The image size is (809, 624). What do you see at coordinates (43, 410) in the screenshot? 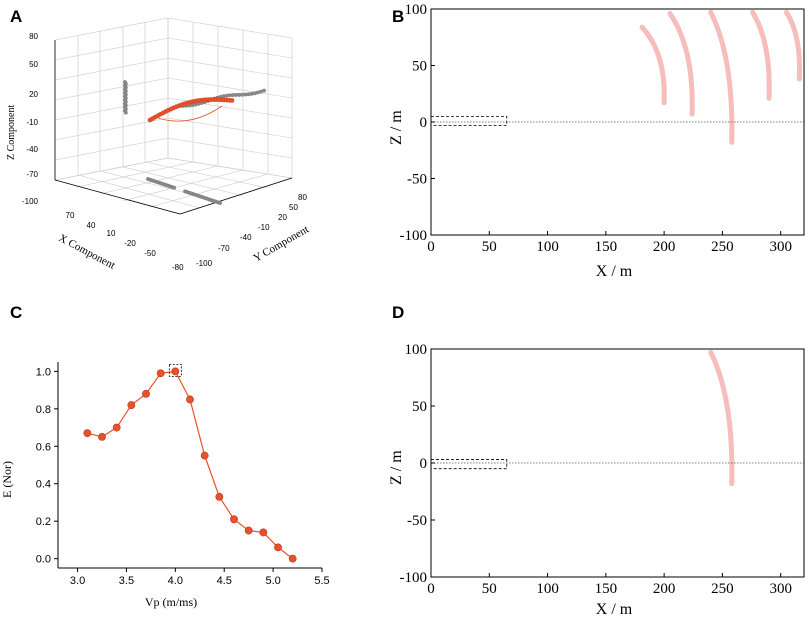
I see `y-tick-label: 0.8` at bounding box center [43, 410].